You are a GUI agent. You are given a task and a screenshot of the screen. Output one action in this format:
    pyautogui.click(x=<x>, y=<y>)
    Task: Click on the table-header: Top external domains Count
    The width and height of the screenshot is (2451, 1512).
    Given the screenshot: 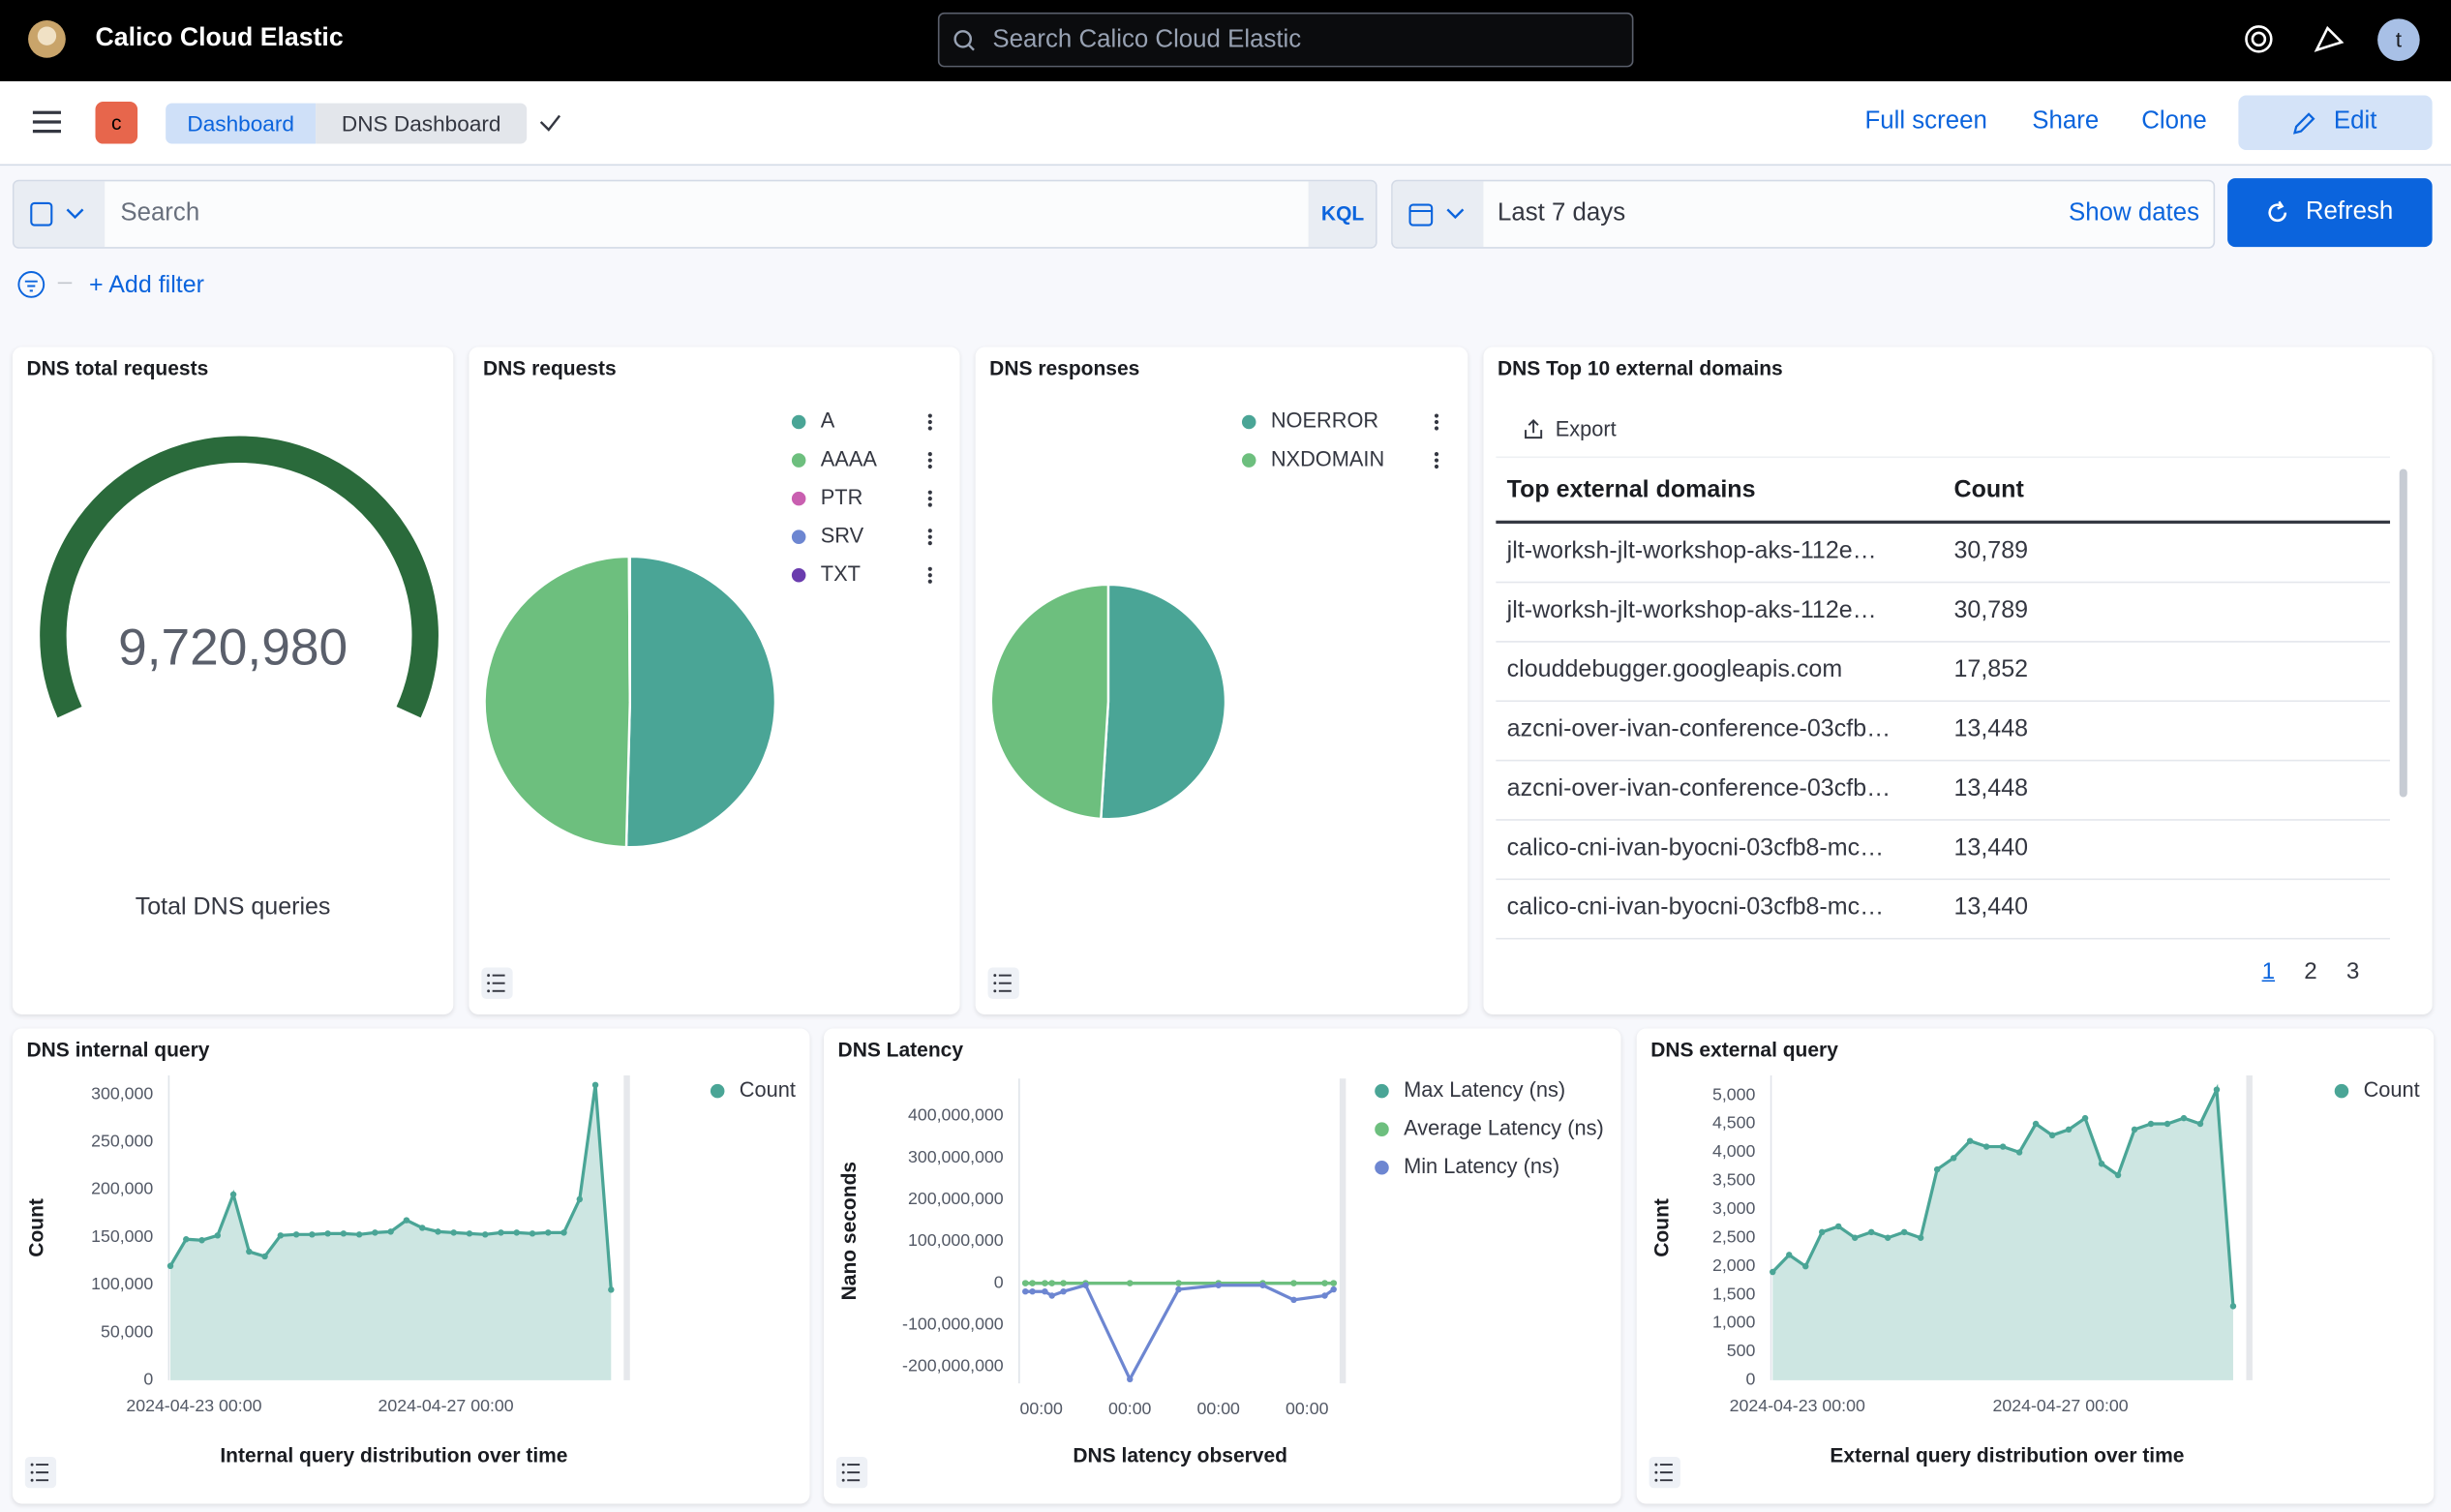 What is the action you would take?
    pyautogui.click(x=1944, y=491)
    